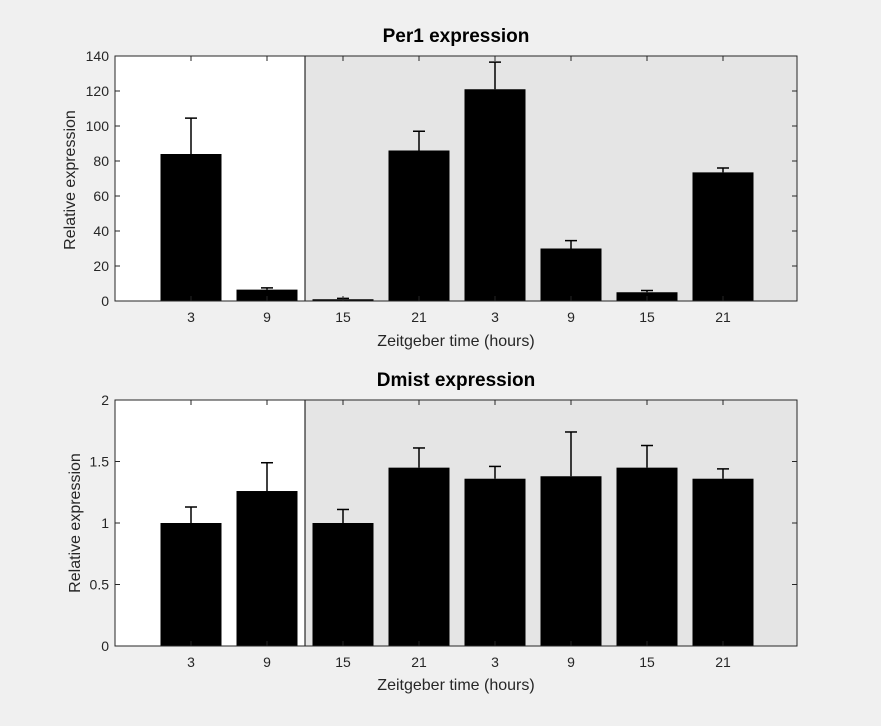 This screenshot has width=881, height=726. Describe the element at coordinates (75, 523) in the screenshot. I see `dmist-y-axis-label: Relative expression` at that location.